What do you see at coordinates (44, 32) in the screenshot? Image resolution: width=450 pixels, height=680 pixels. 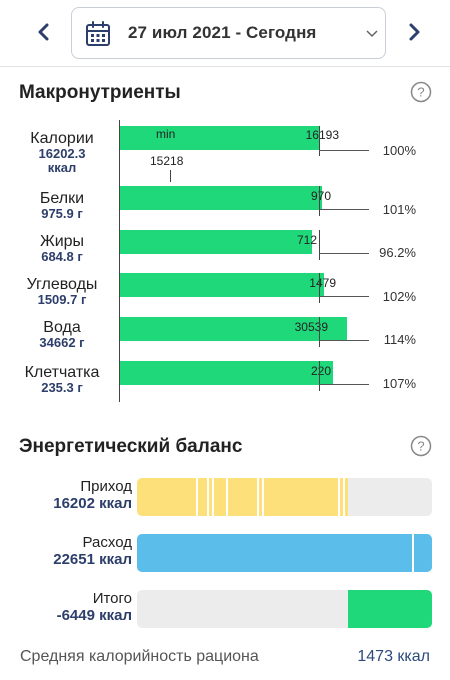 I see `chevron-left-icon` at bounding box center [44, 32].